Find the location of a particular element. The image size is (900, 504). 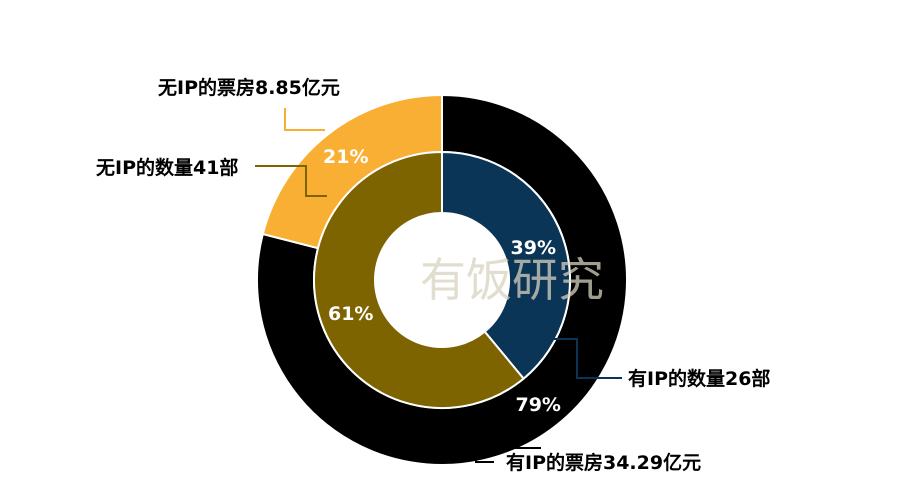

outer-slice-1-callout-label: 无IP的票房8.85亿元 is located at coordinates (249, 87).